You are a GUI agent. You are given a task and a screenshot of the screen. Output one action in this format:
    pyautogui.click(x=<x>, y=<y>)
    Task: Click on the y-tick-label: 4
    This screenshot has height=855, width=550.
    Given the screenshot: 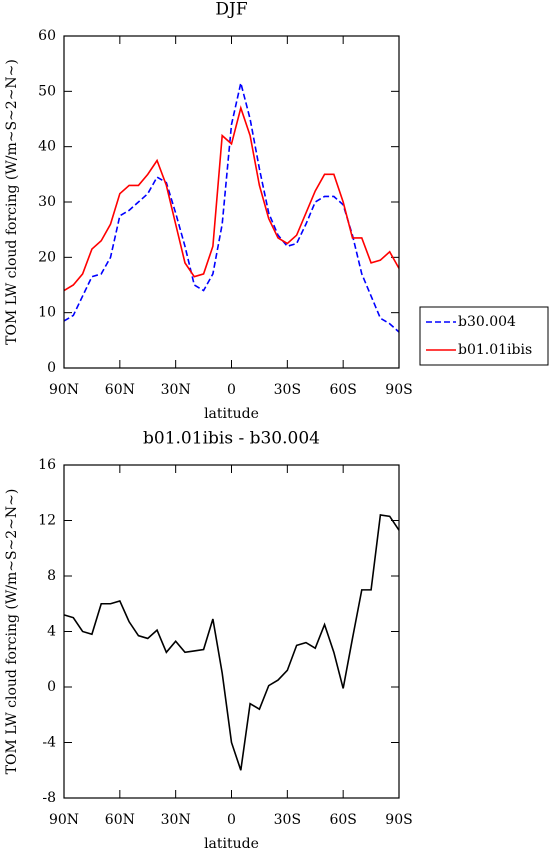 What is the action you would take?
    pyautogui.click(x=51, y=632)
    